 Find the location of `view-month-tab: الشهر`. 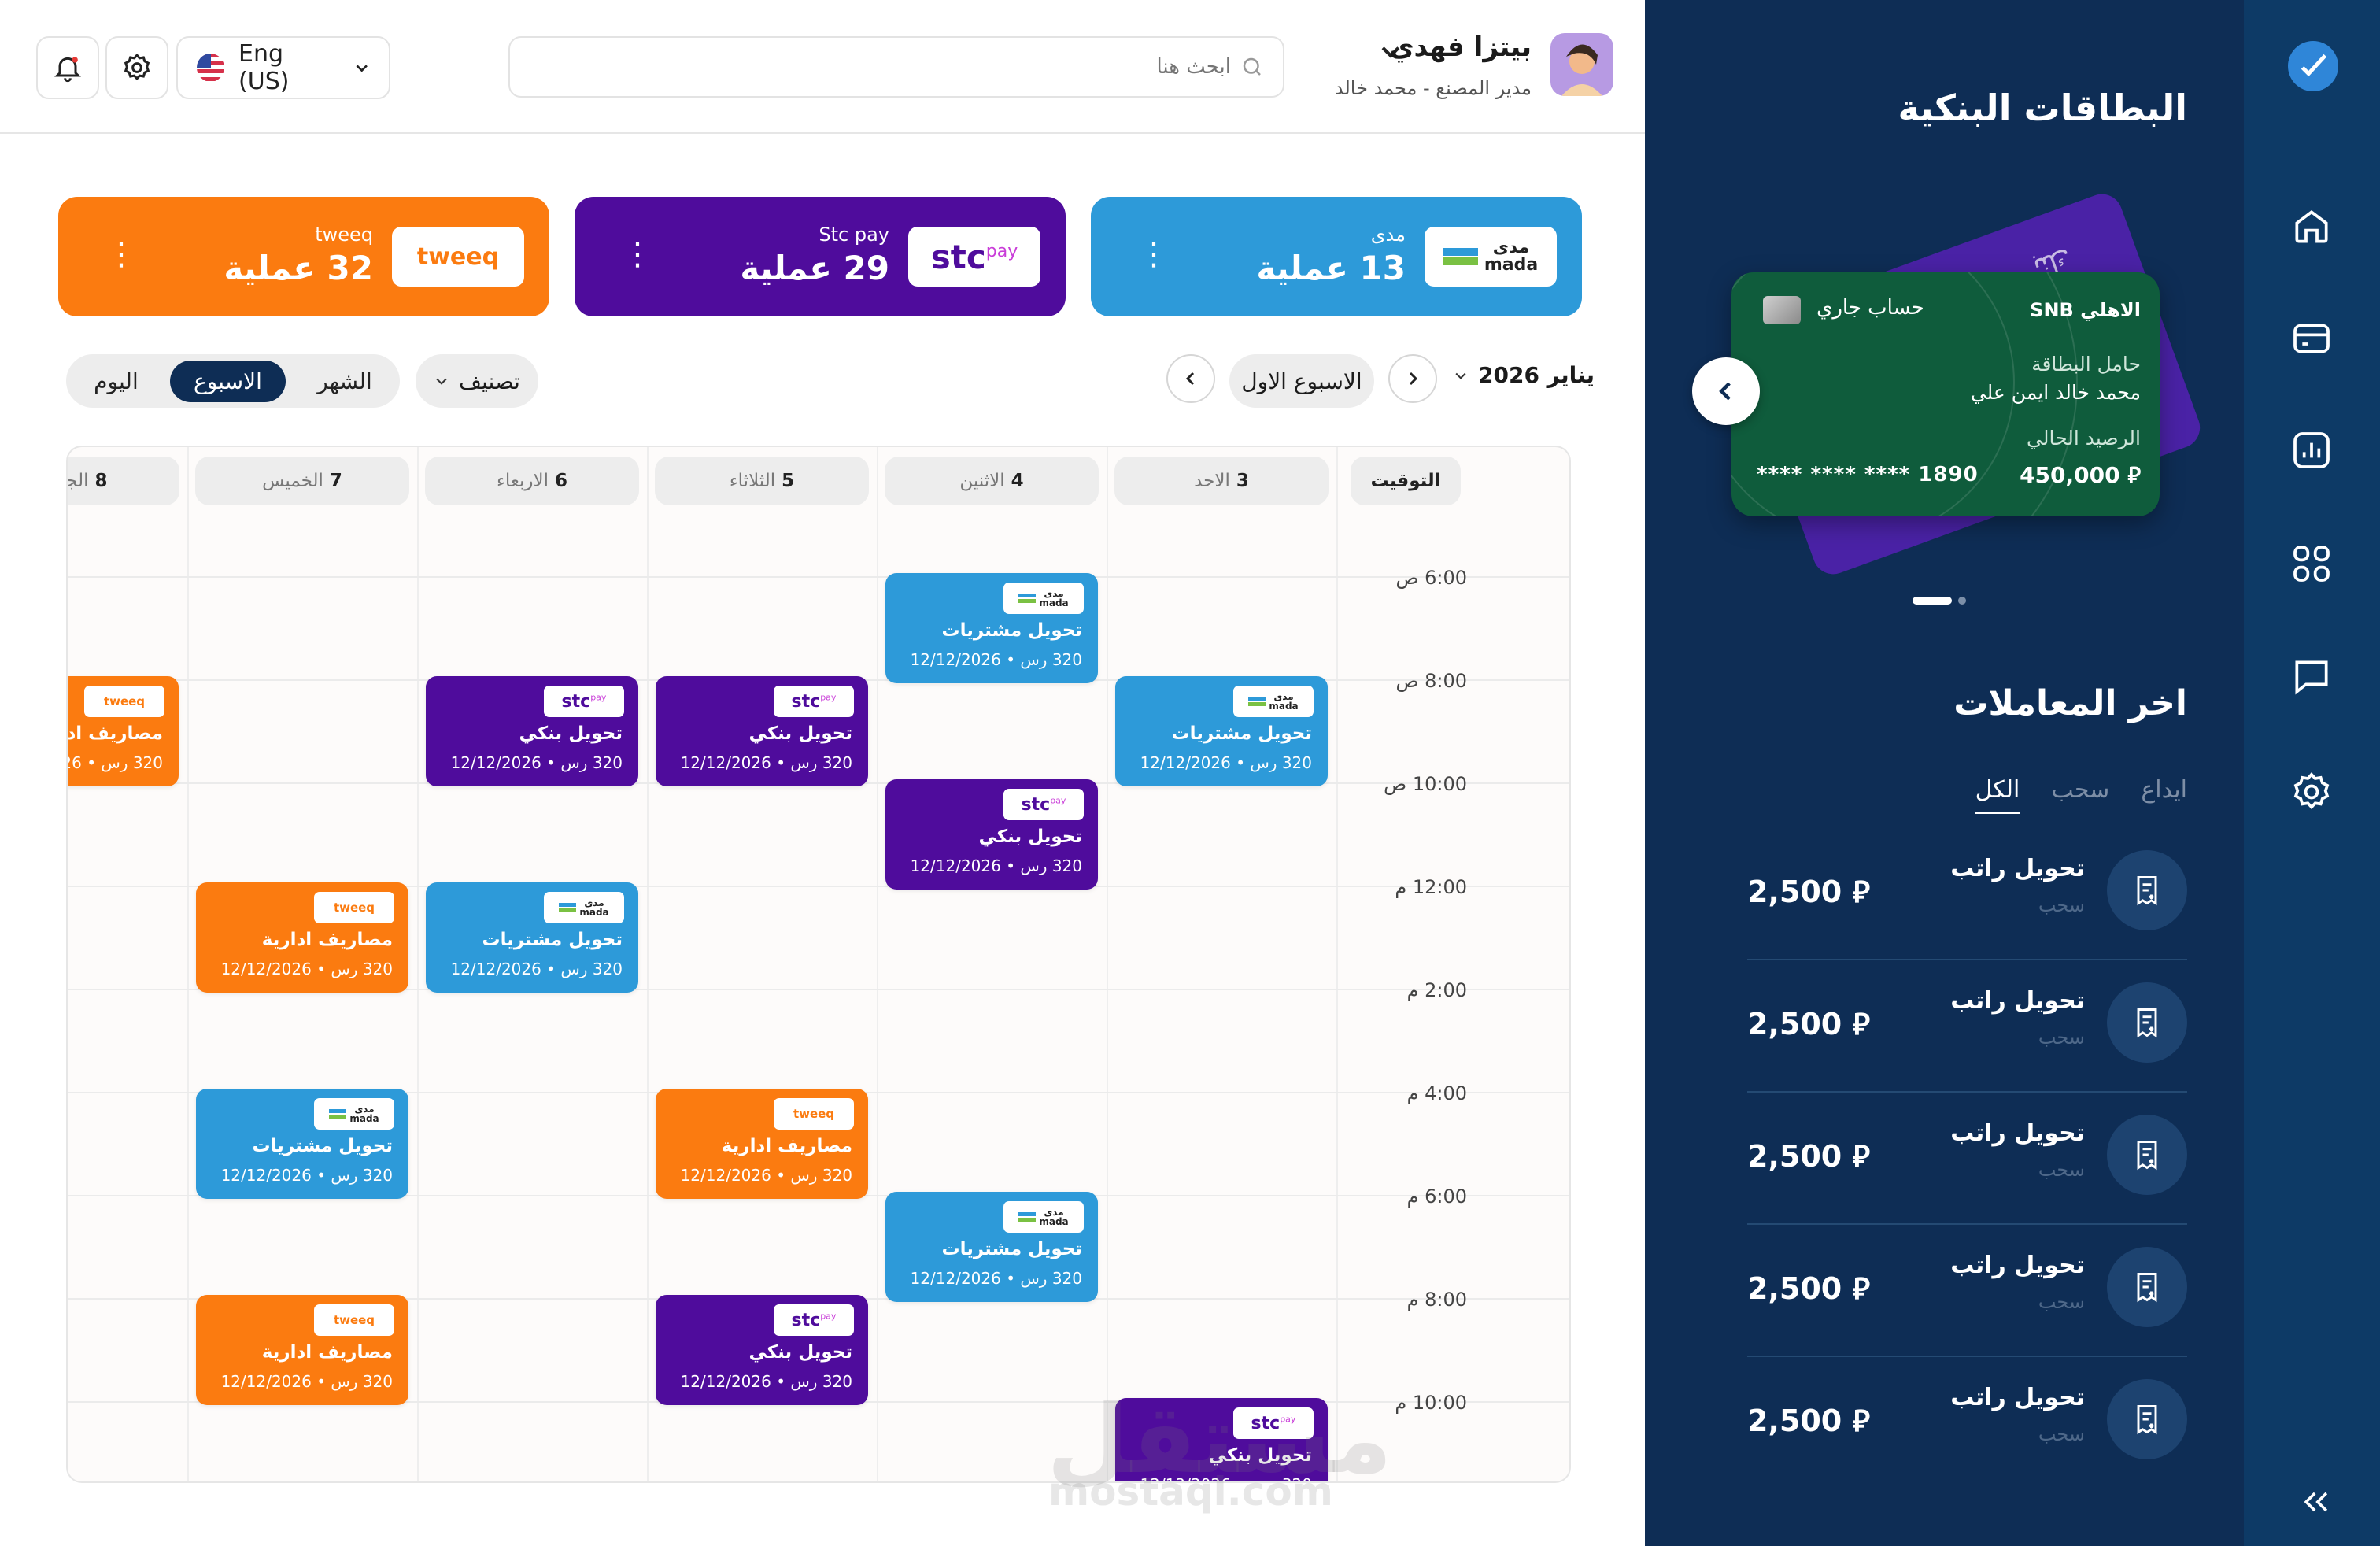

view-month-tab: الشهر is located at coordinates (344, 381).